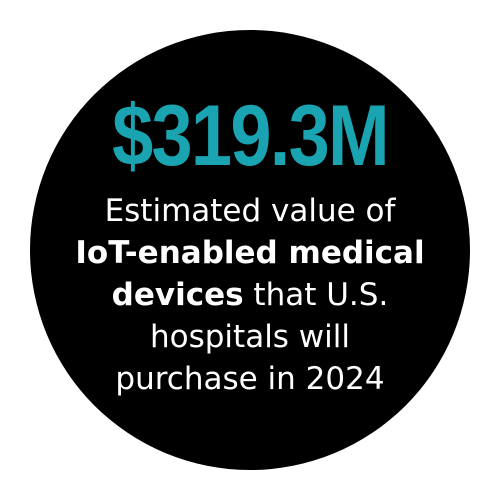 The width and height of the screenshot is (500, 500). What do you see at coordinates (251, 136) in the screenshot?
I see `stat-value: $319.3M` at bounding box center [251, 136].